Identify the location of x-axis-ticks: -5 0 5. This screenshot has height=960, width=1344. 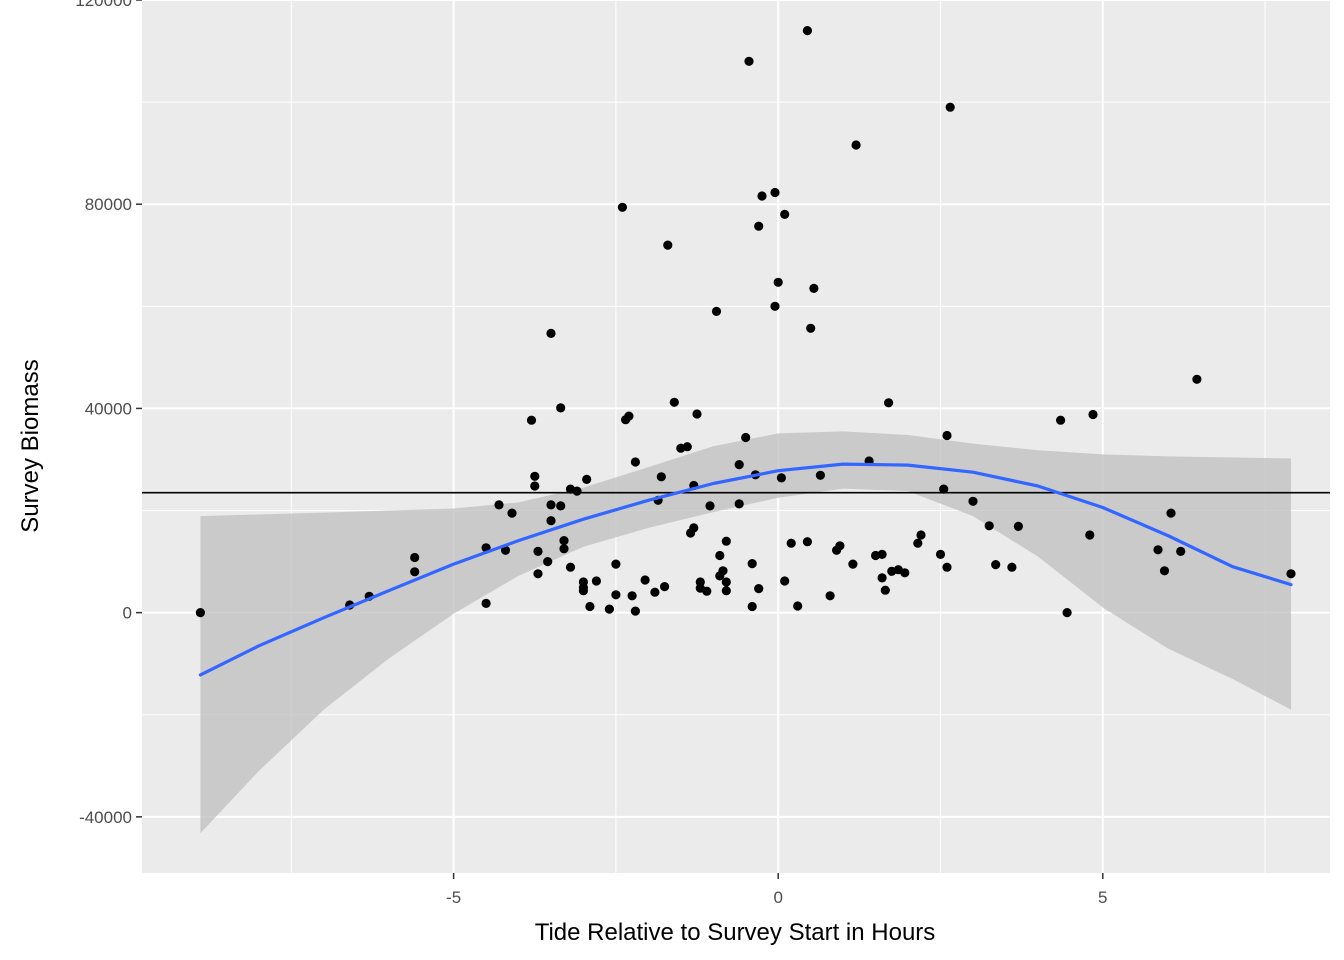
(777, 890).